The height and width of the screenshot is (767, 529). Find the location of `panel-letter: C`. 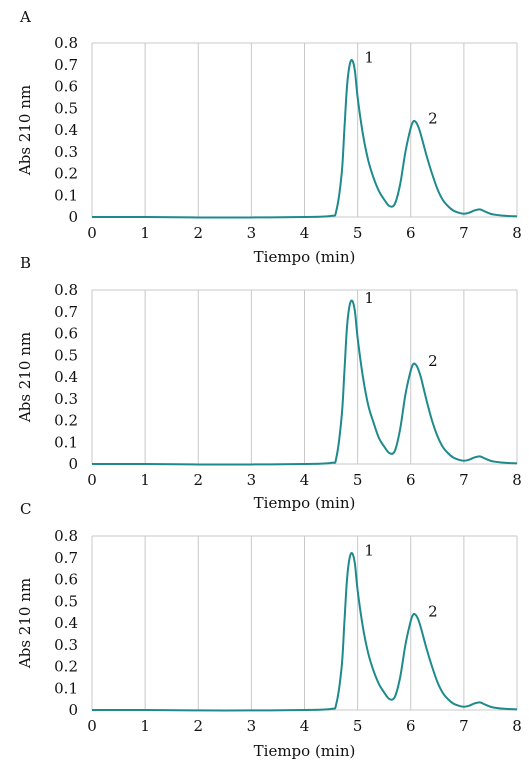

panel-letter: C is located at coordinates (25, 509).